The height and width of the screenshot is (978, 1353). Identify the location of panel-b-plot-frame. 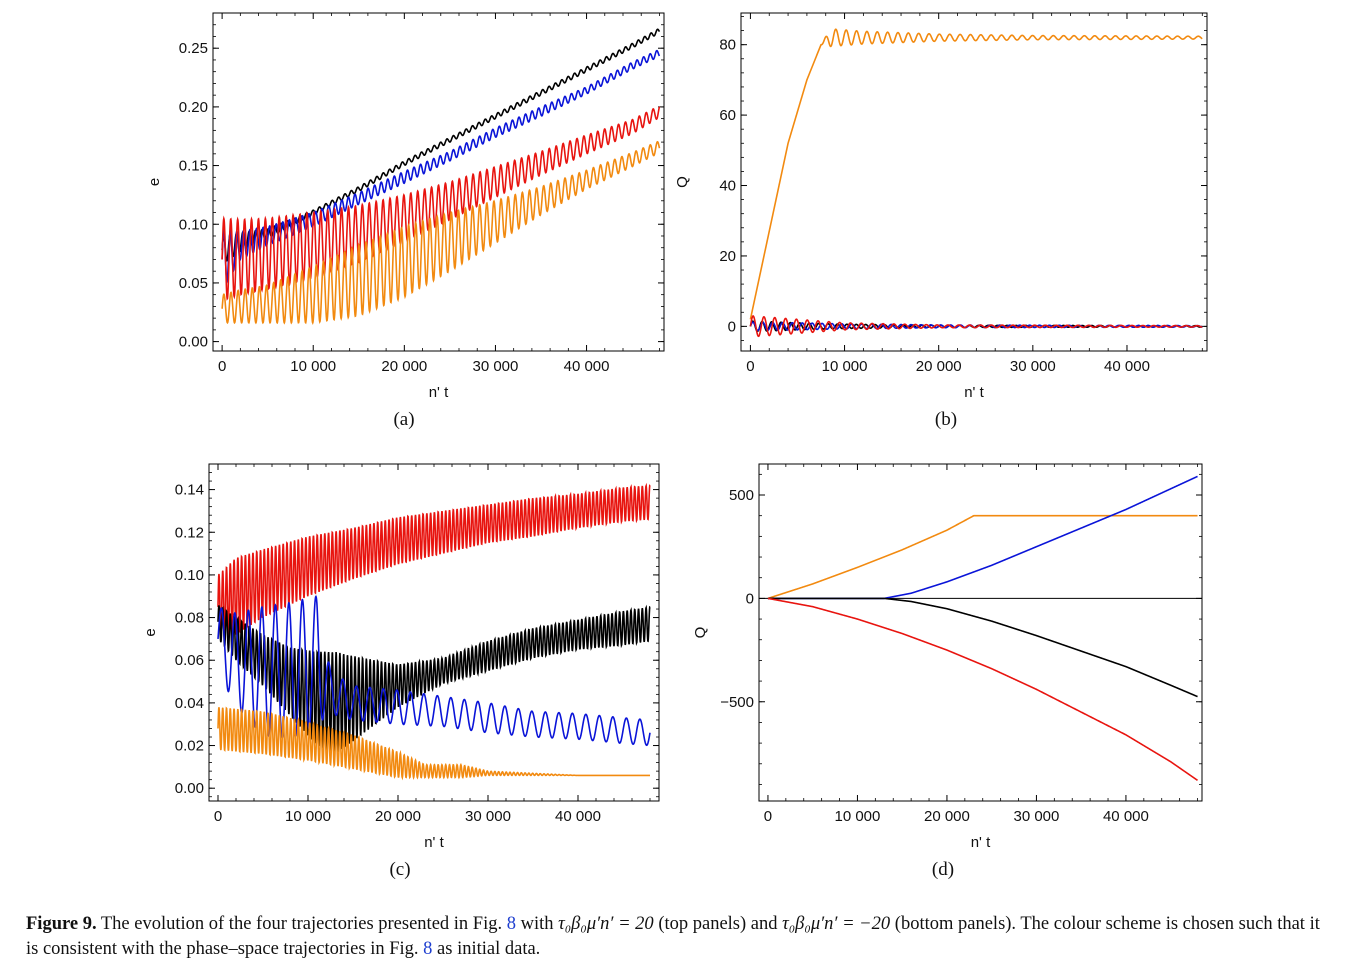
(974, 182).